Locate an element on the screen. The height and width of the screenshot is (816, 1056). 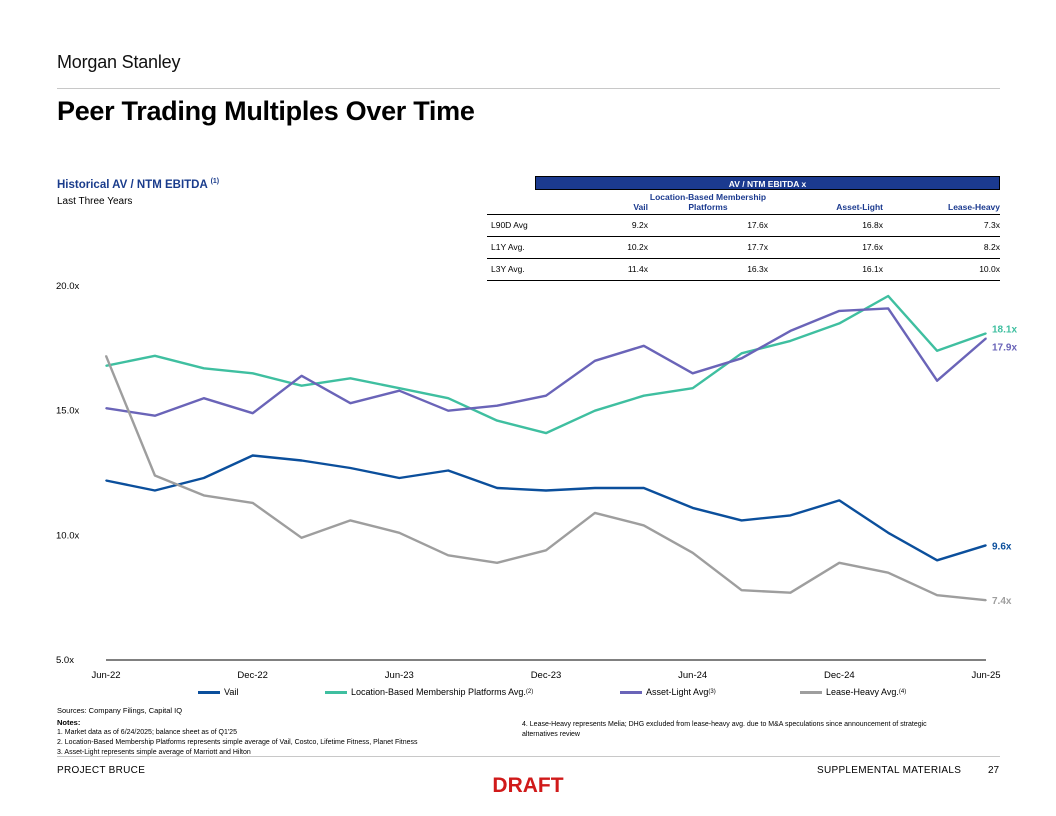
legend-label: Location-Based Membership Platforms Avg. is located at coordinates (438, 692).